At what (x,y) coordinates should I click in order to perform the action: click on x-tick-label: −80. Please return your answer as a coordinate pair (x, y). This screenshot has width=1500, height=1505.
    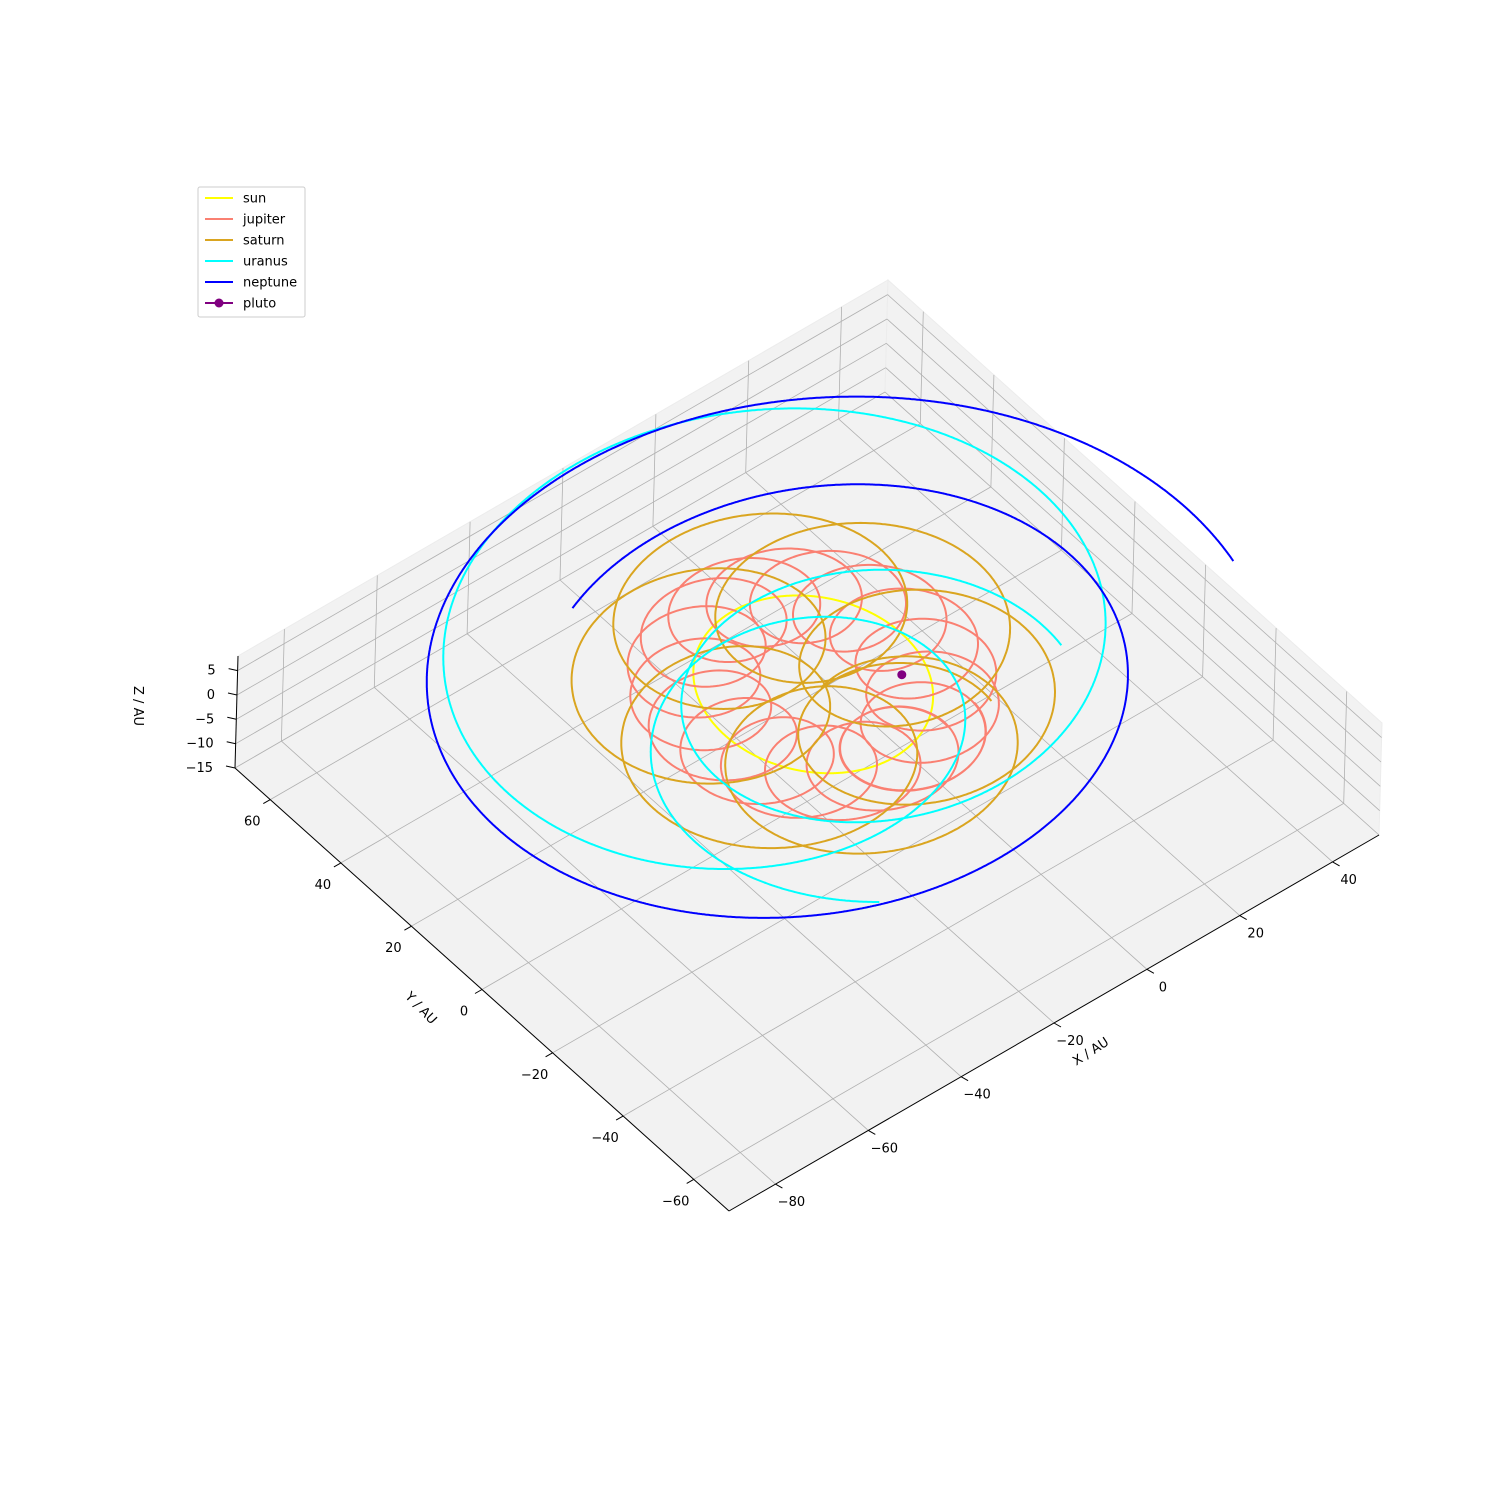
    Looking at the image, I should click on (791, 1202).